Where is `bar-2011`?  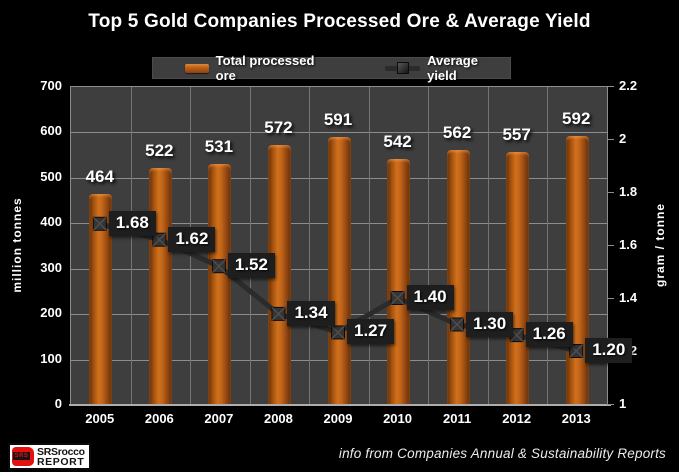
bar-2011 is located at coordinates (458, 277).